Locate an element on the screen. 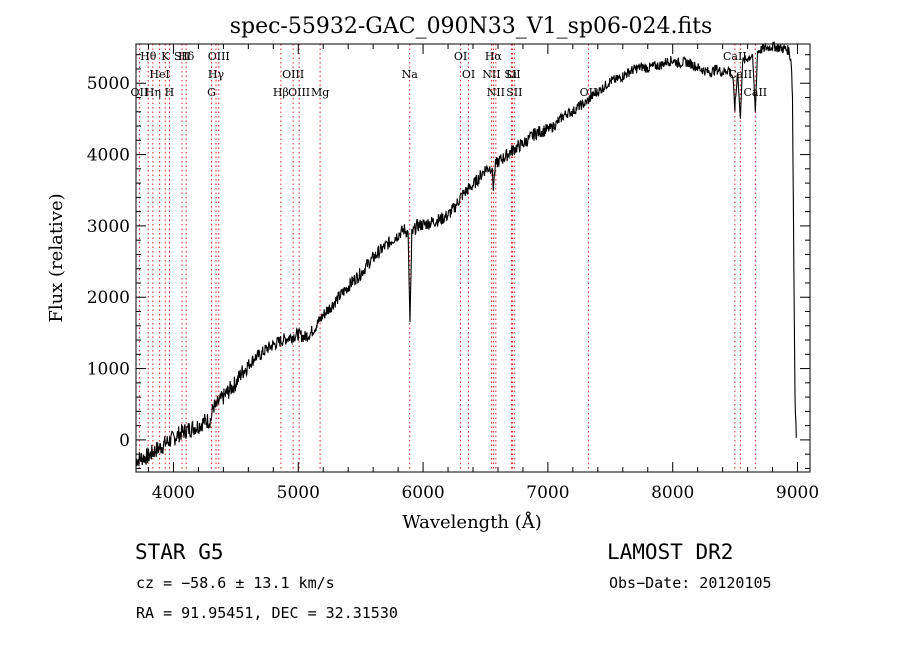  line-label: Hα is located at coordinates (494, 56).